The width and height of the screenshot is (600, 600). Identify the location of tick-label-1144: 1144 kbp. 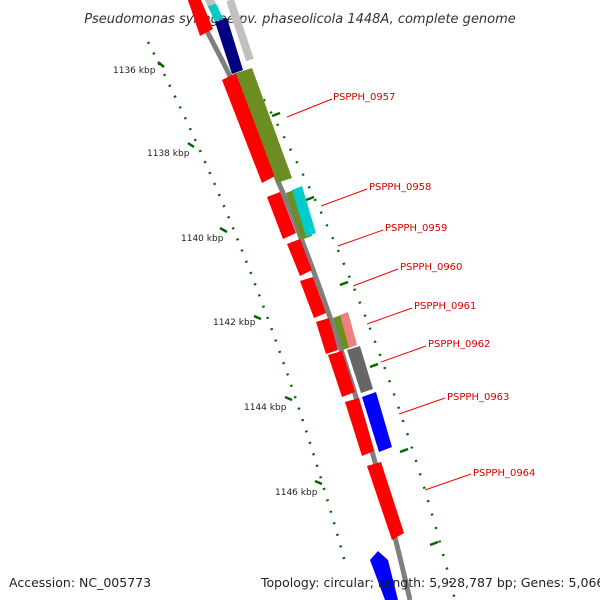
(265, 408).